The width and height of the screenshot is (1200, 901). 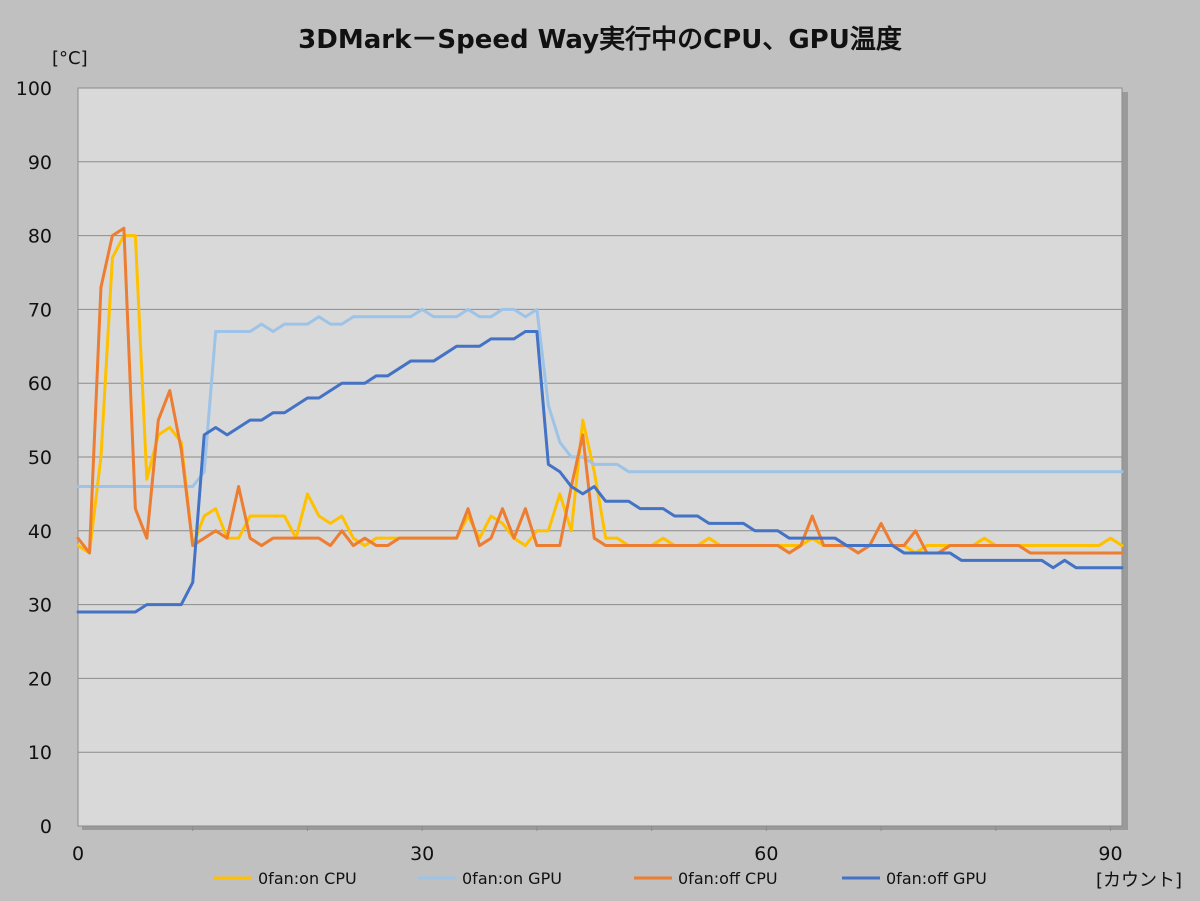 What do you see at coordinates (936, 878) in the screenshot?
I see `legend-label: 0fan:off GPU` at bounding box center [936, 878].